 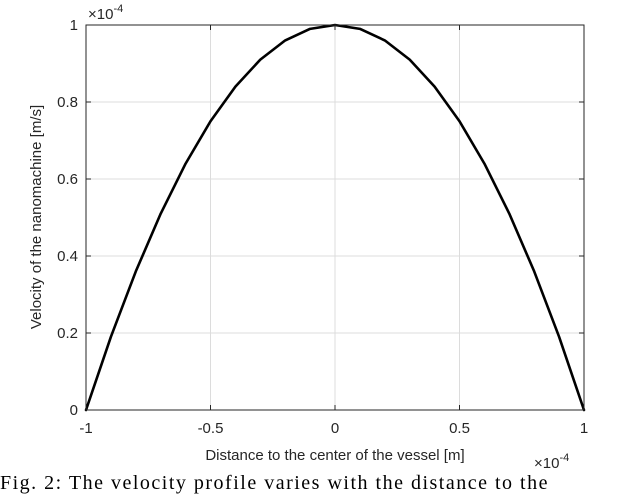 I want to click on y-axis-label: Velocity of the nanomachine [m/s], so click(x=36, y=217).